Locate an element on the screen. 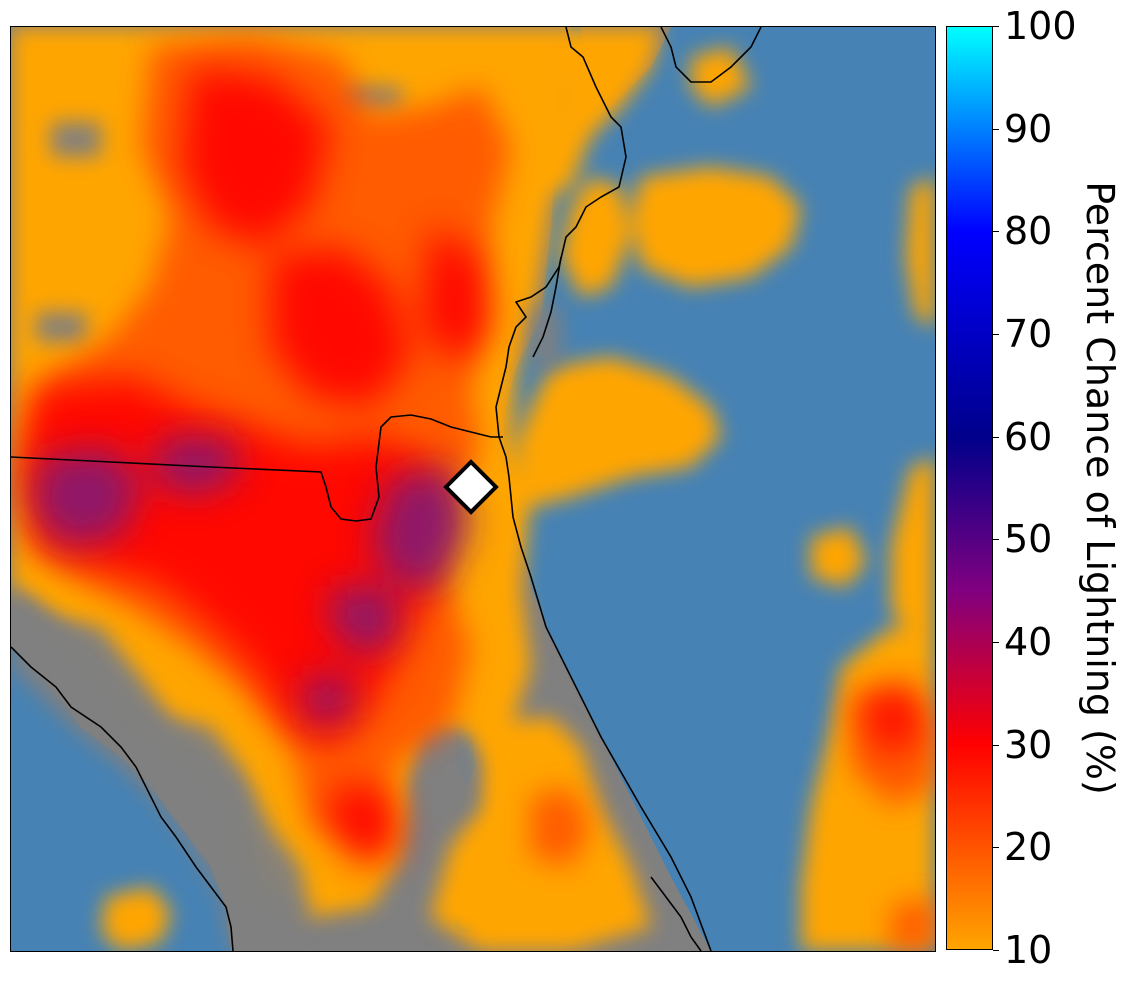 The image size is (1126, 984). colorbar-tick-label: 60 is located at coordinates (1028, 436).